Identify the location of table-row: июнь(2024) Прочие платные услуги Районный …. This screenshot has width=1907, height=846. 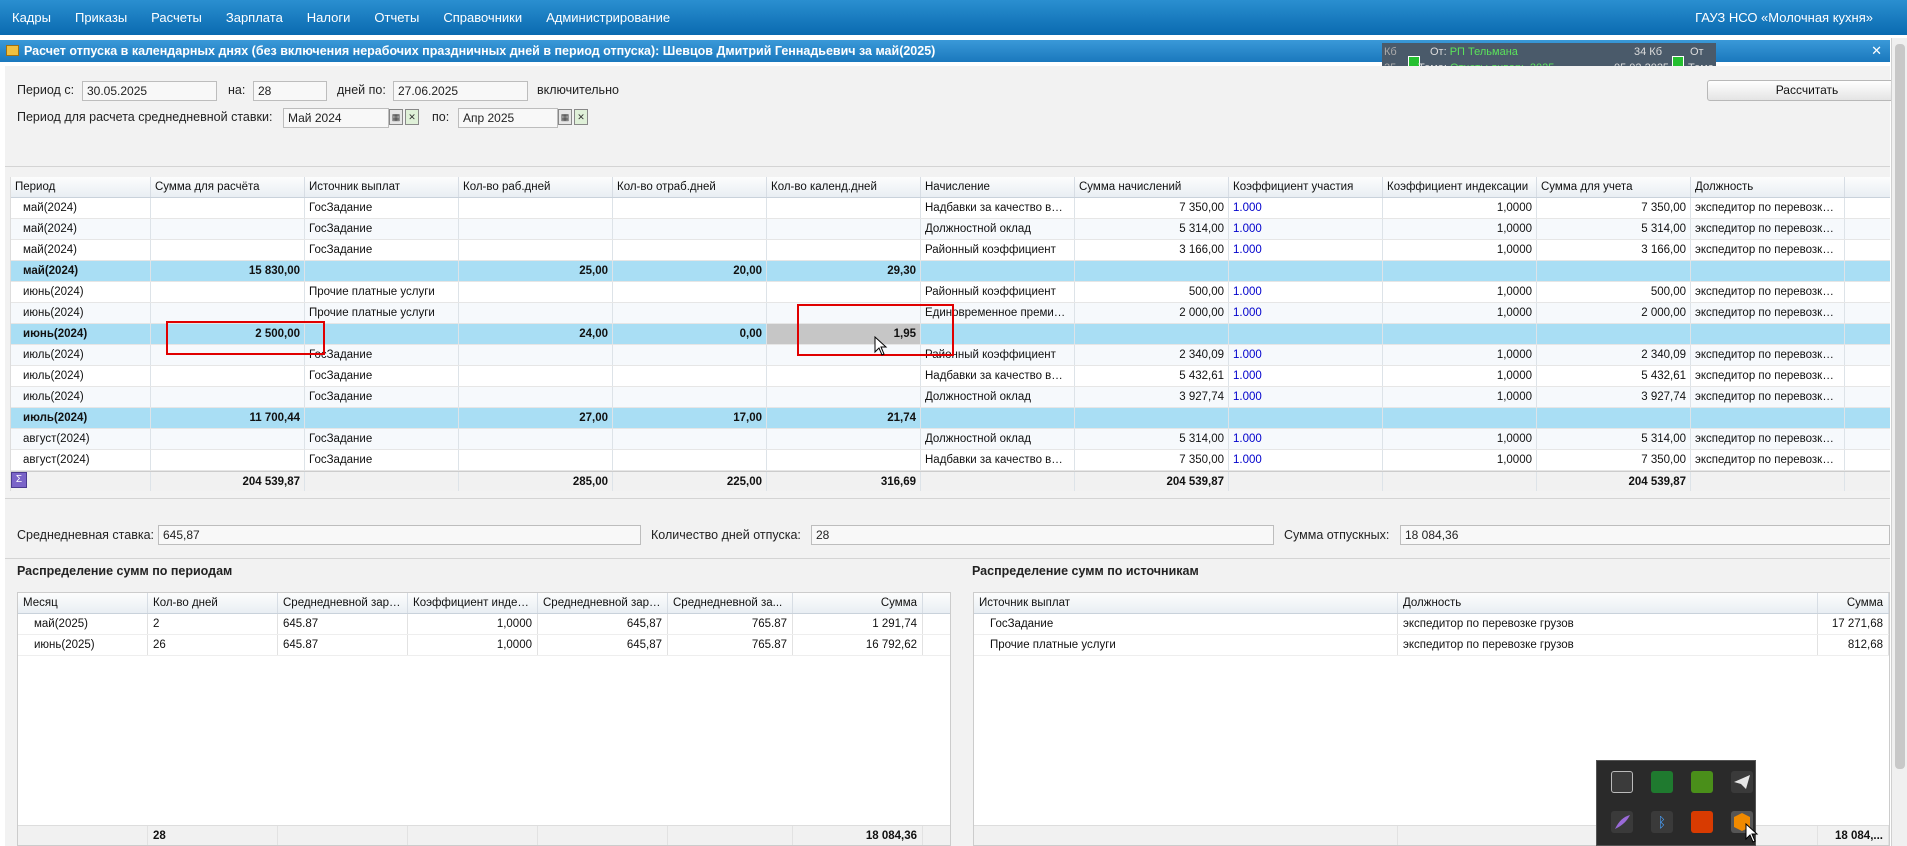
(950, 292).